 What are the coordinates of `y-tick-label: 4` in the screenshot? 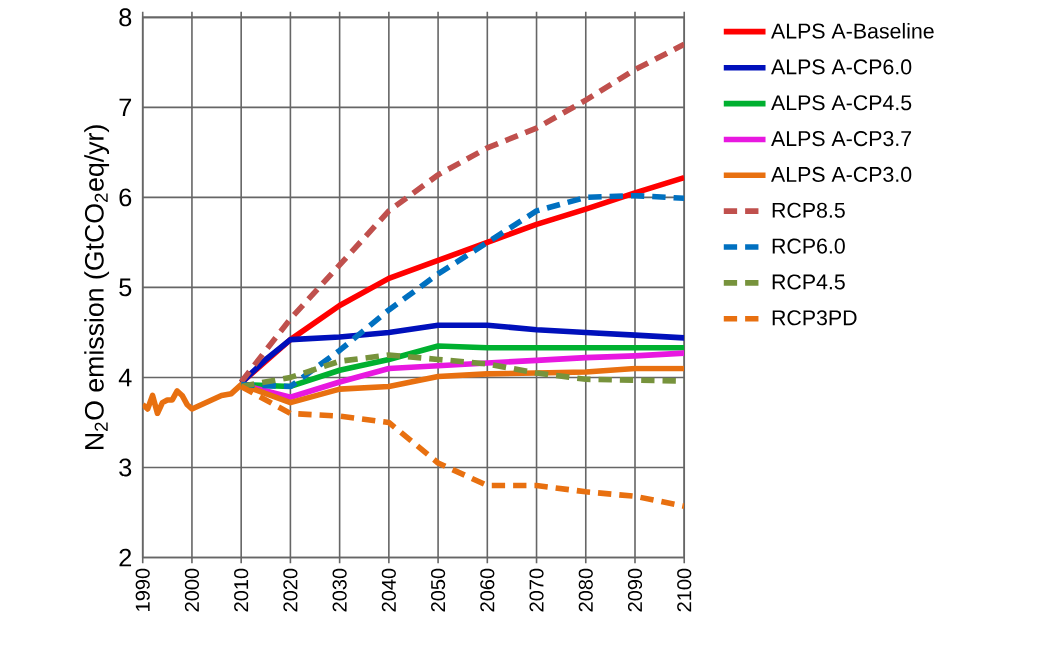 It's located at (125, 377).